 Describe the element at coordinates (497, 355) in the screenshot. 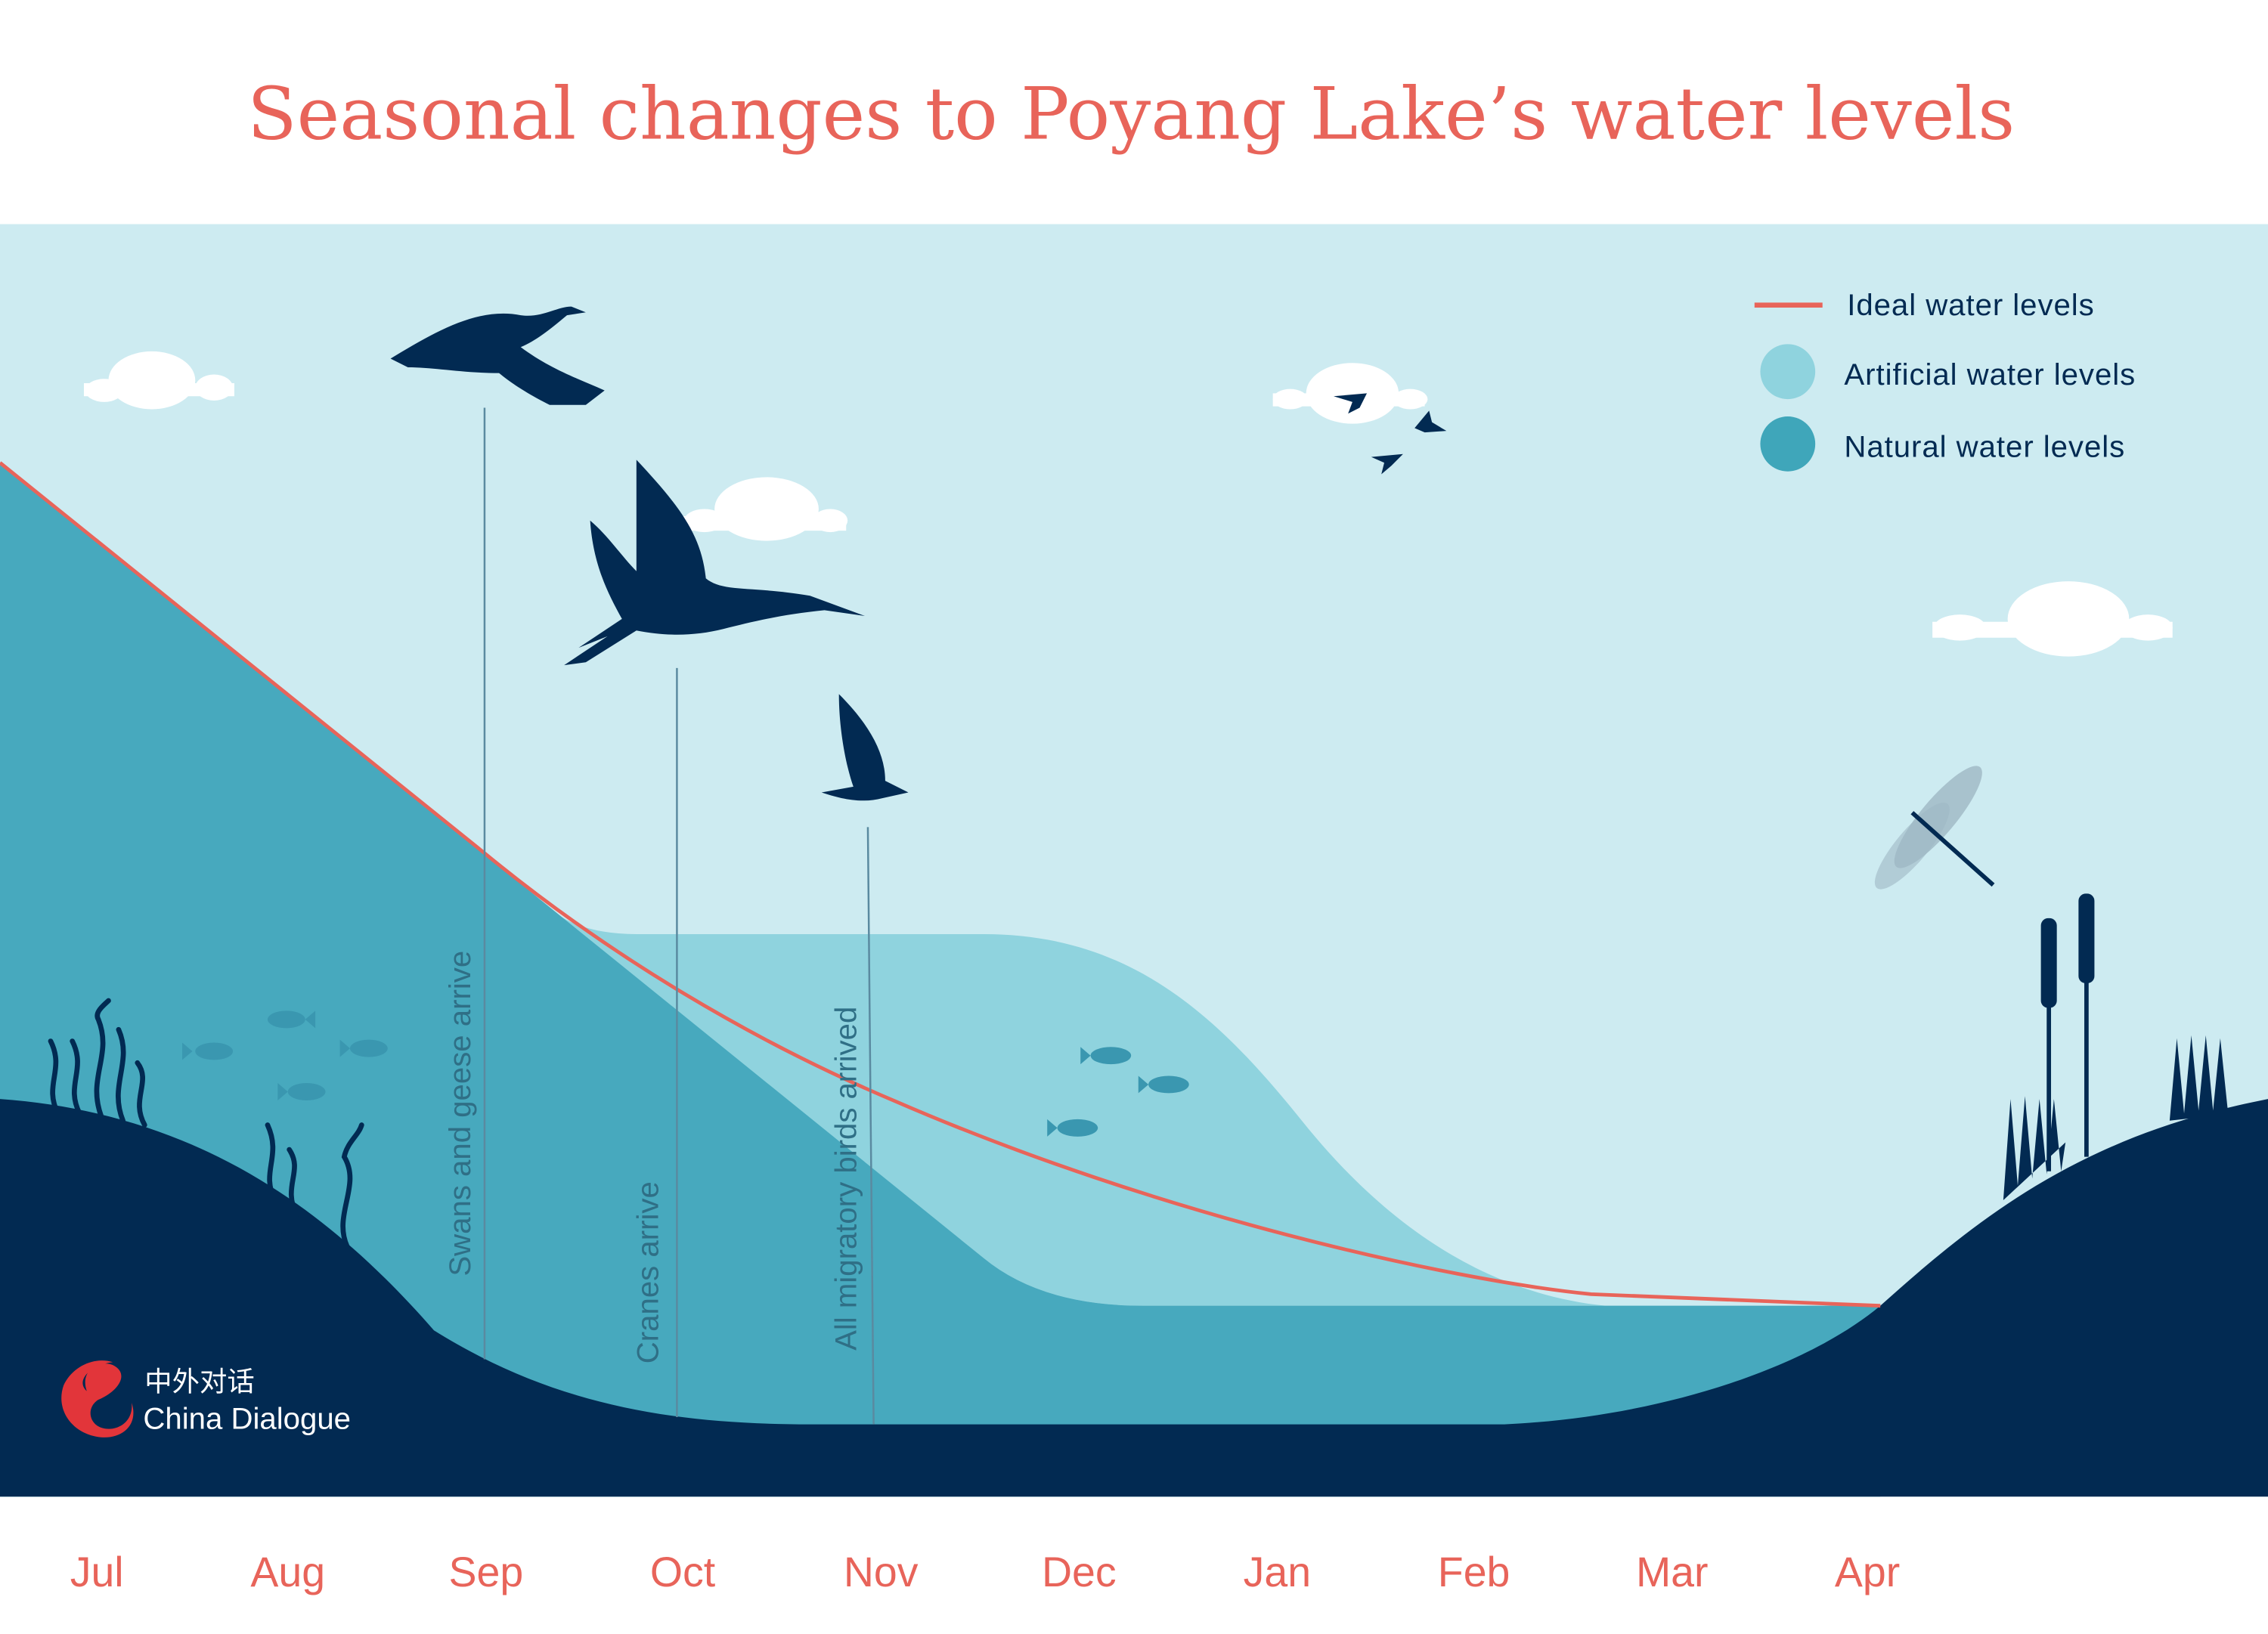

I see `goose-icon` at that location.